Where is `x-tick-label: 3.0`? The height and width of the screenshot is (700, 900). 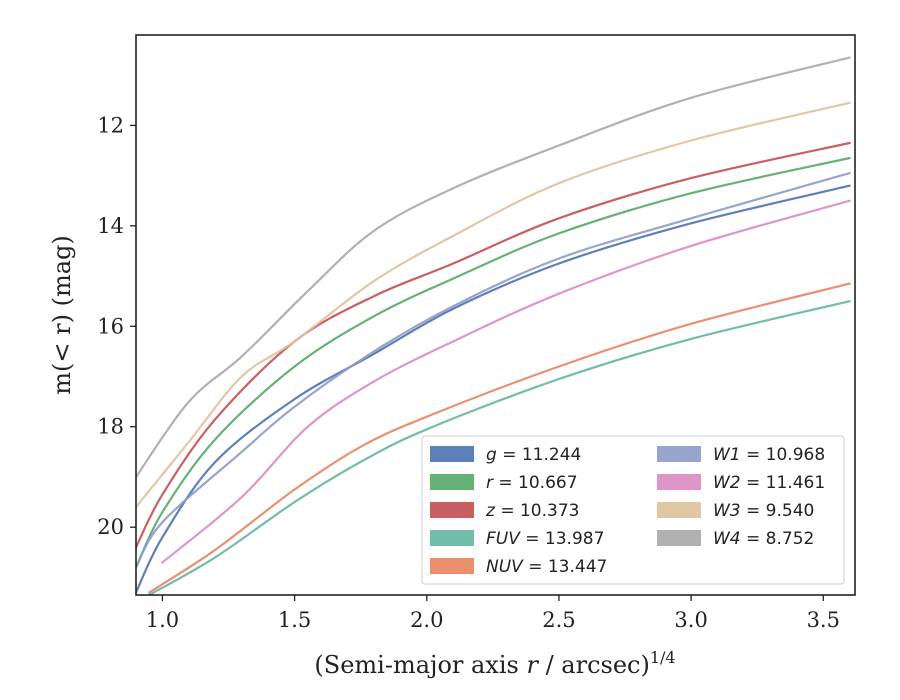
x-tick-label: 3.0 is located at coordinates (690, 620).